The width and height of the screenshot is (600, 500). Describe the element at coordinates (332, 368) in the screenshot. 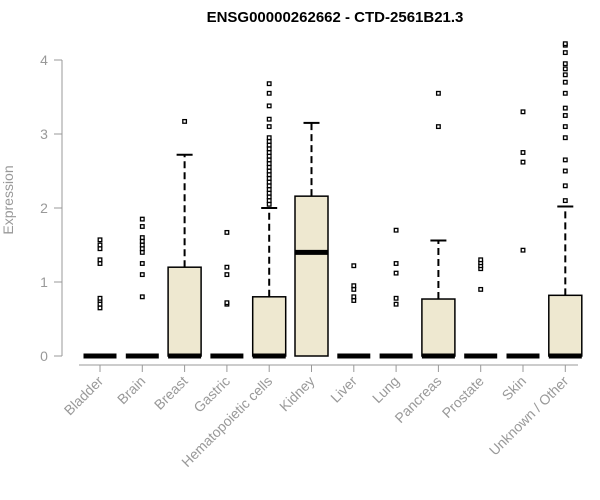

I see `x-ticks` at that location.